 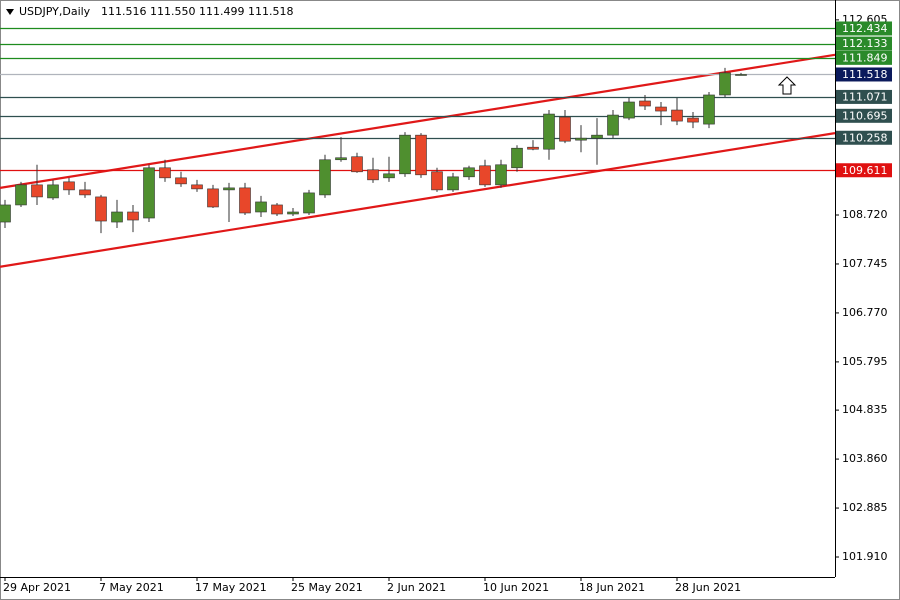 I want to click on level-label: 110.695, so click(x=865, y=115).